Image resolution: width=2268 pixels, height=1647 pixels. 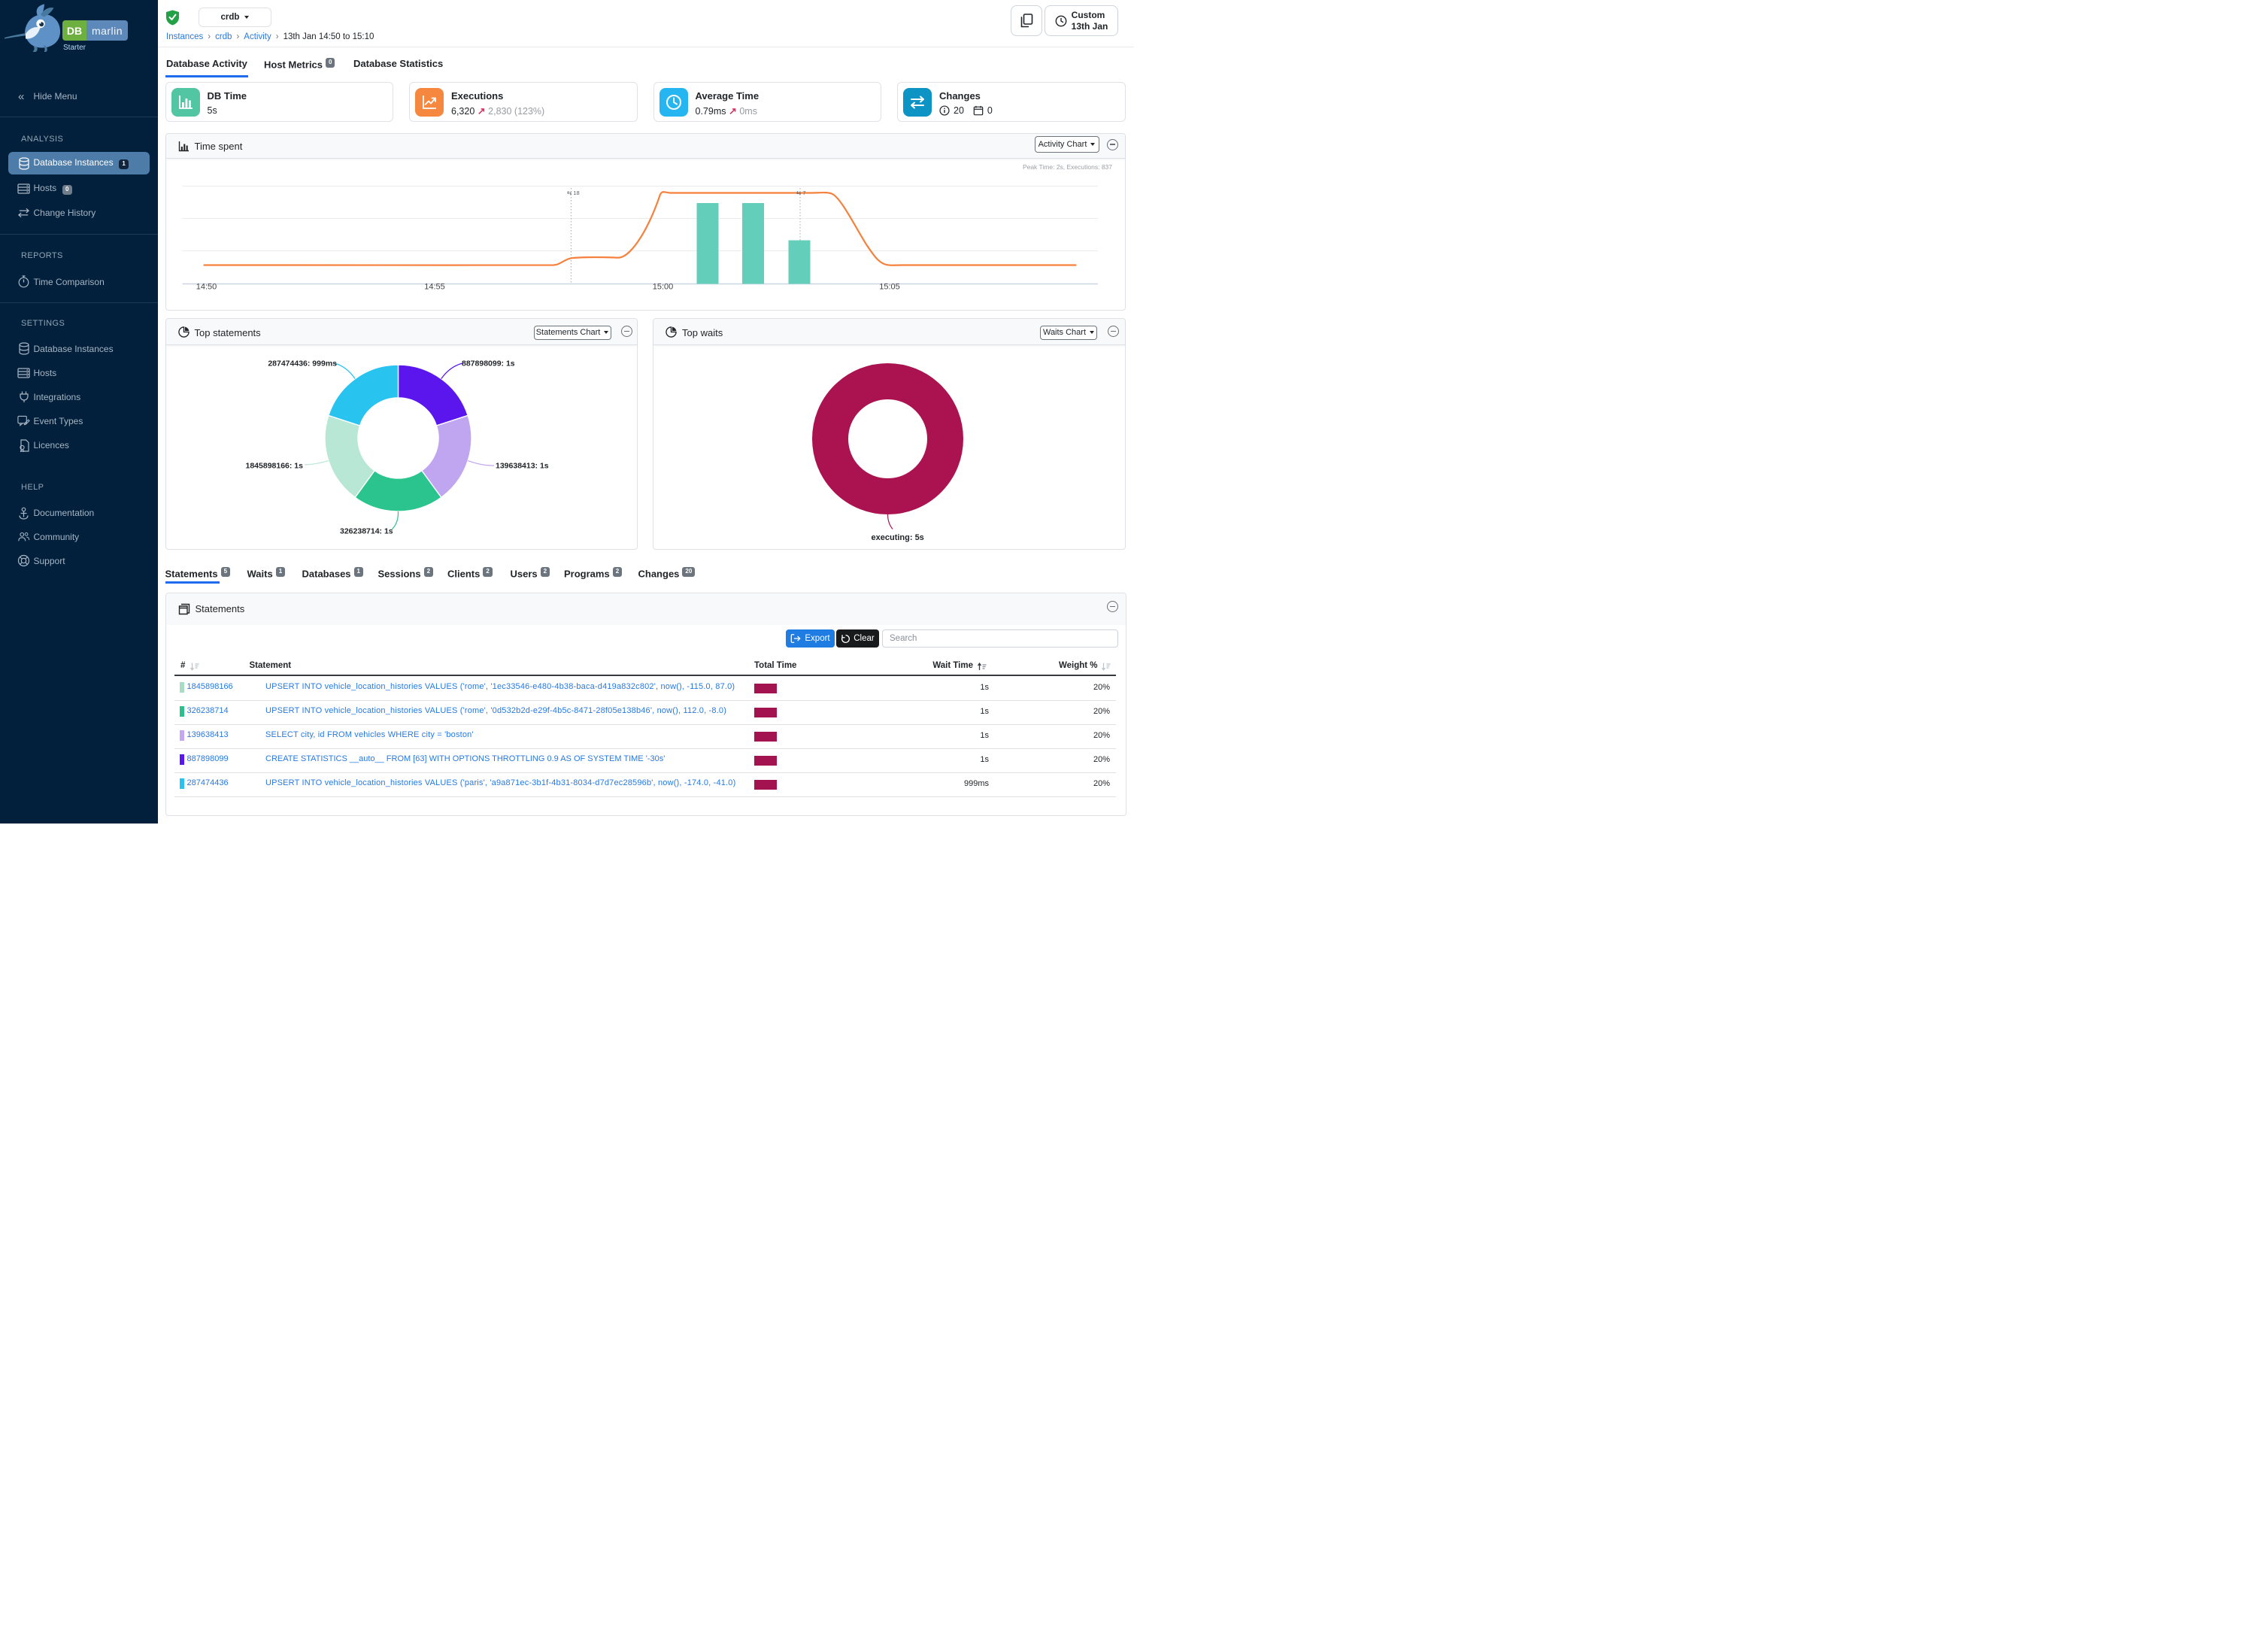 I want to click on svg-text: 287474436: 999ms, so click(x=302, y=364).